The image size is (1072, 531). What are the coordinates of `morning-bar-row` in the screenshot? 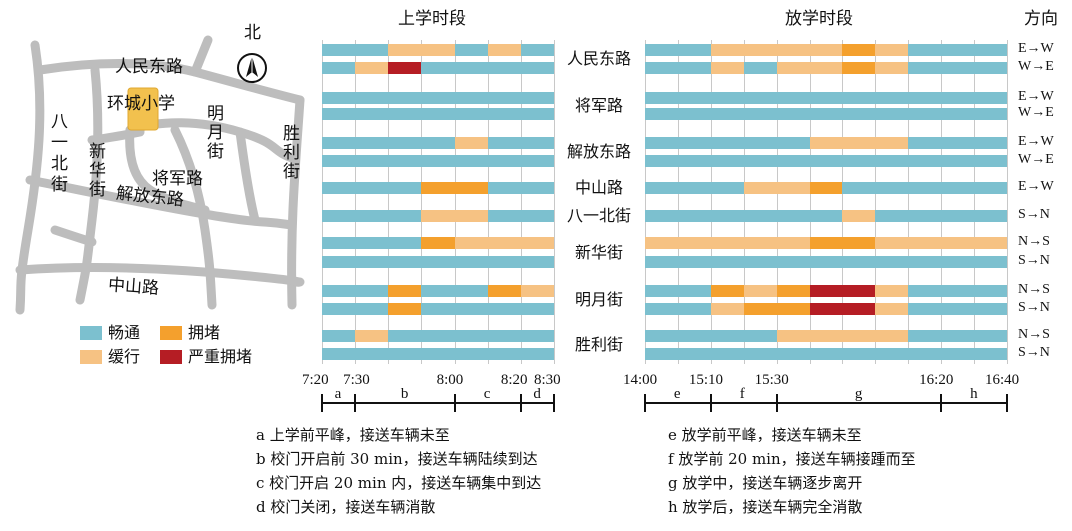 It's located at (438, 262).